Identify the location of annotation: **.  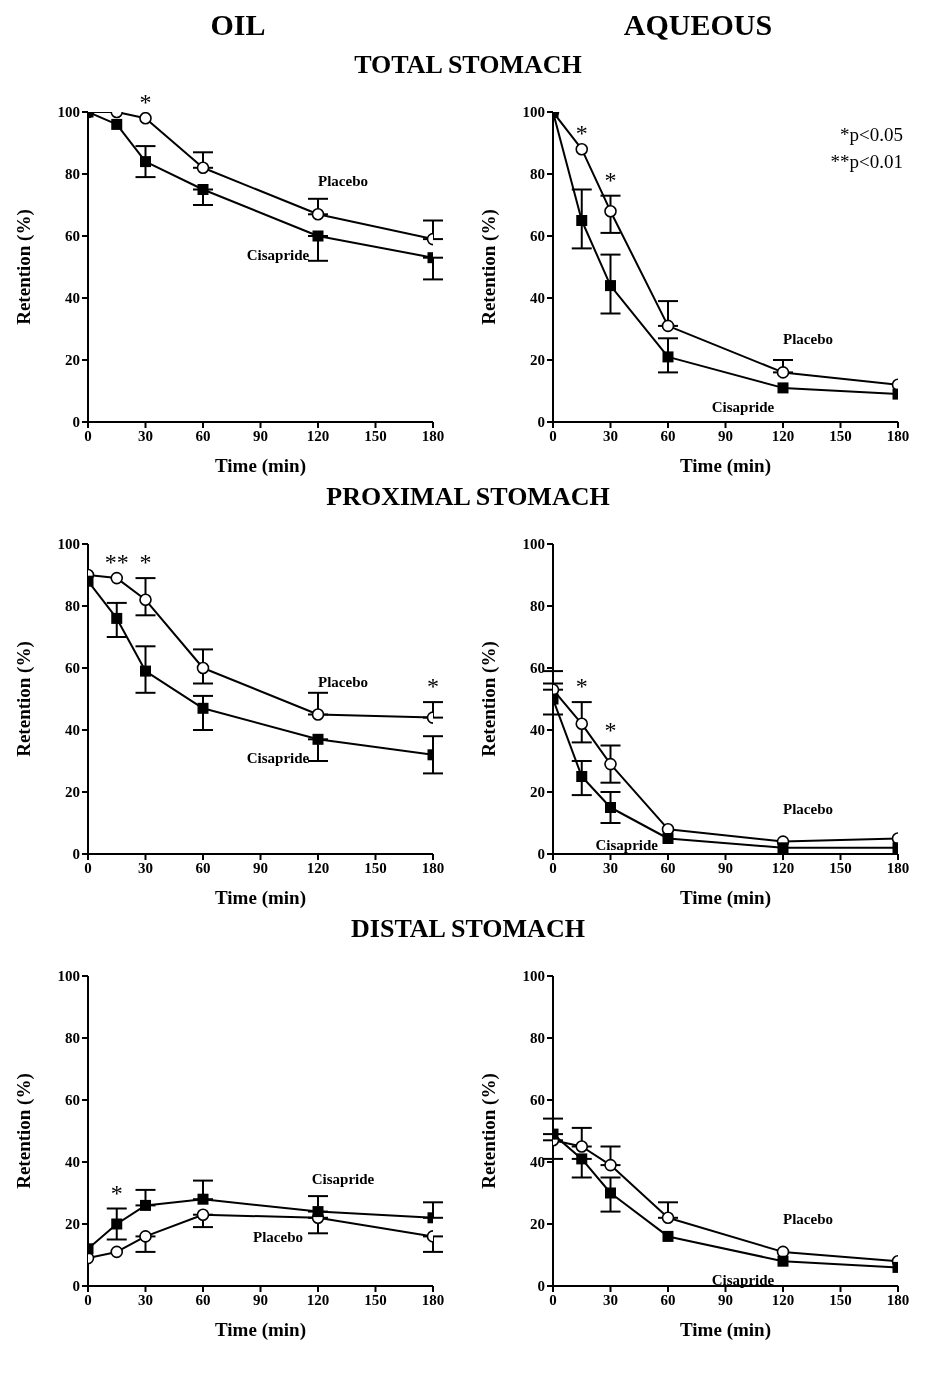
(116, 562).